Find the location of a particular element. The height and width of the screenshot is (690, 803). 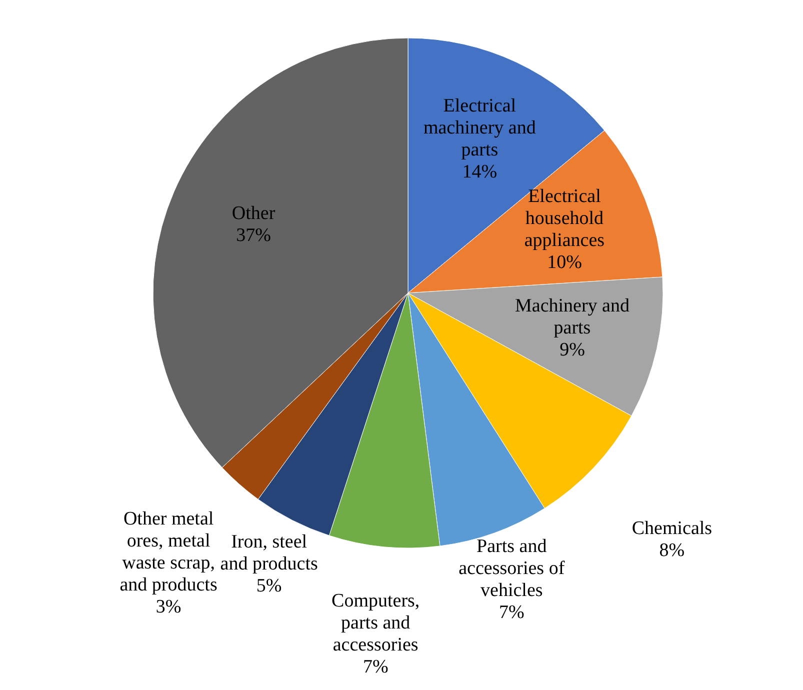

slice-label: Parts and accessories of vehicles is located at coordinates (512, 569).